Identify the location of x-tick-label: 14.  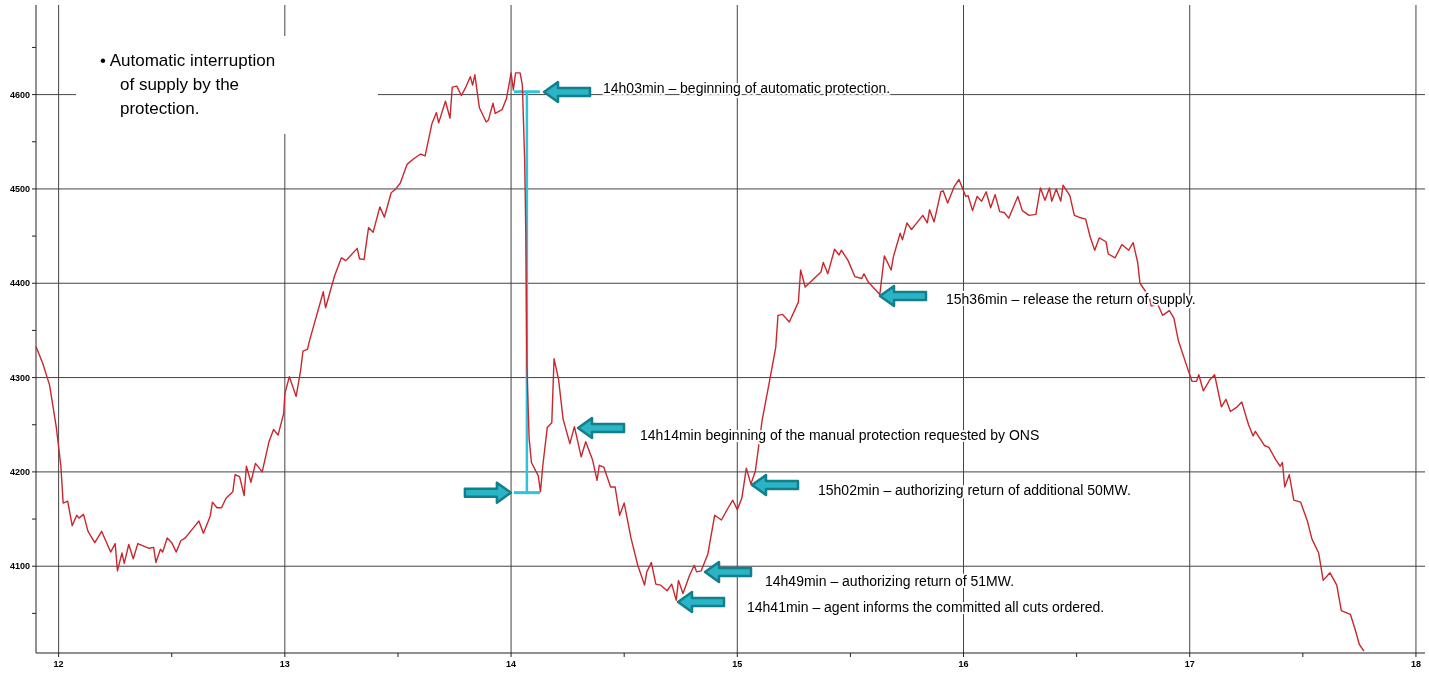
(511, 664).